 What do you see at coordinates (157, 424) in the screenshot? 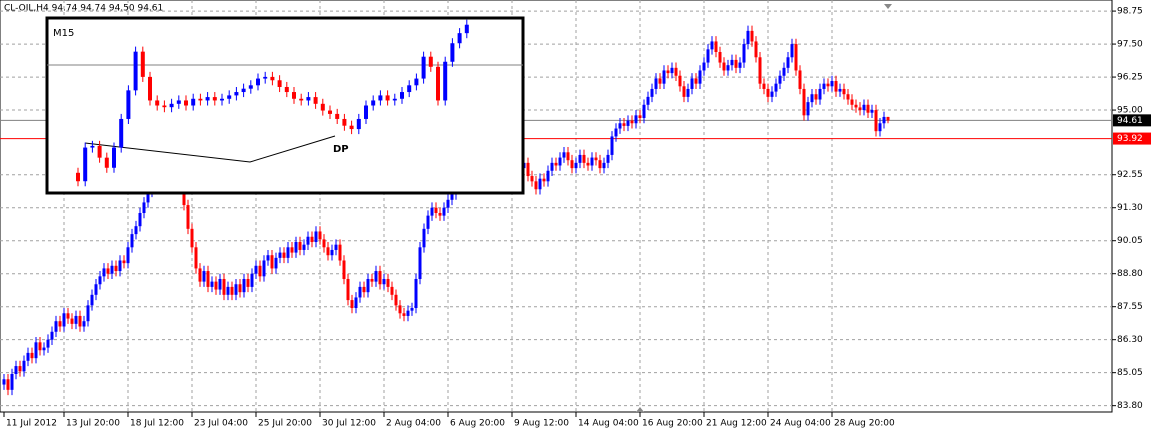
I see `x-tick-label: 18 Jul 12:00` at bounding box center [157, 424].